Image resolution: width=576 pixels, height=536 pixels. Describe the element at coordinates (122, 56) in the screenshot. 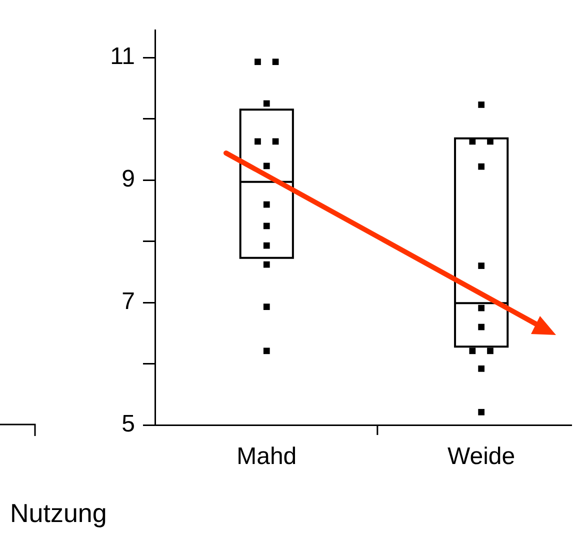

I see `y-tick-label: 11` at that location.